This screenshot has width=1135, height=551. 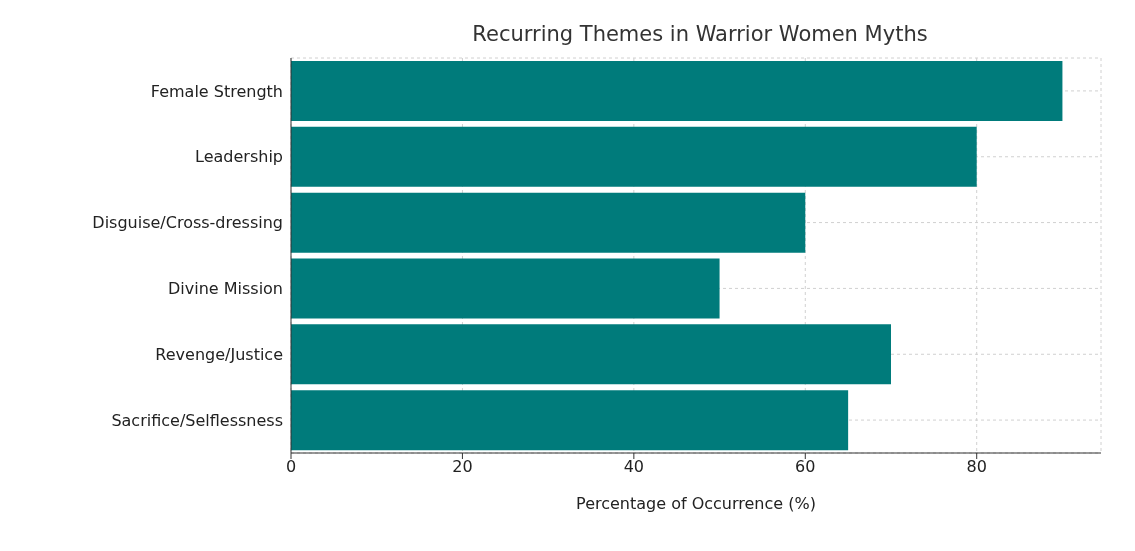 What do you see at coordinates (216, 91) in the screenshot?
I see `y-tick-label: Female Strength` at bounding box center [216, 91].